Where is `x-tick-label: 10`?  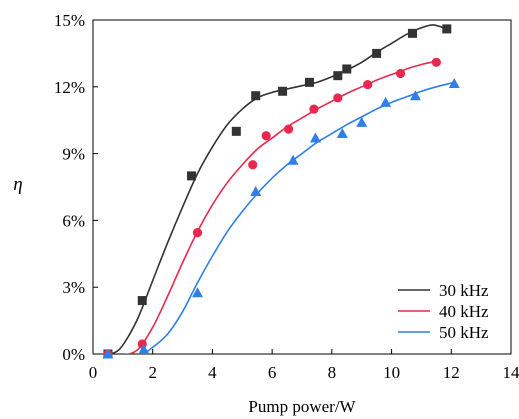 x-tick-label: 10 is located at coordinates (391, 372).